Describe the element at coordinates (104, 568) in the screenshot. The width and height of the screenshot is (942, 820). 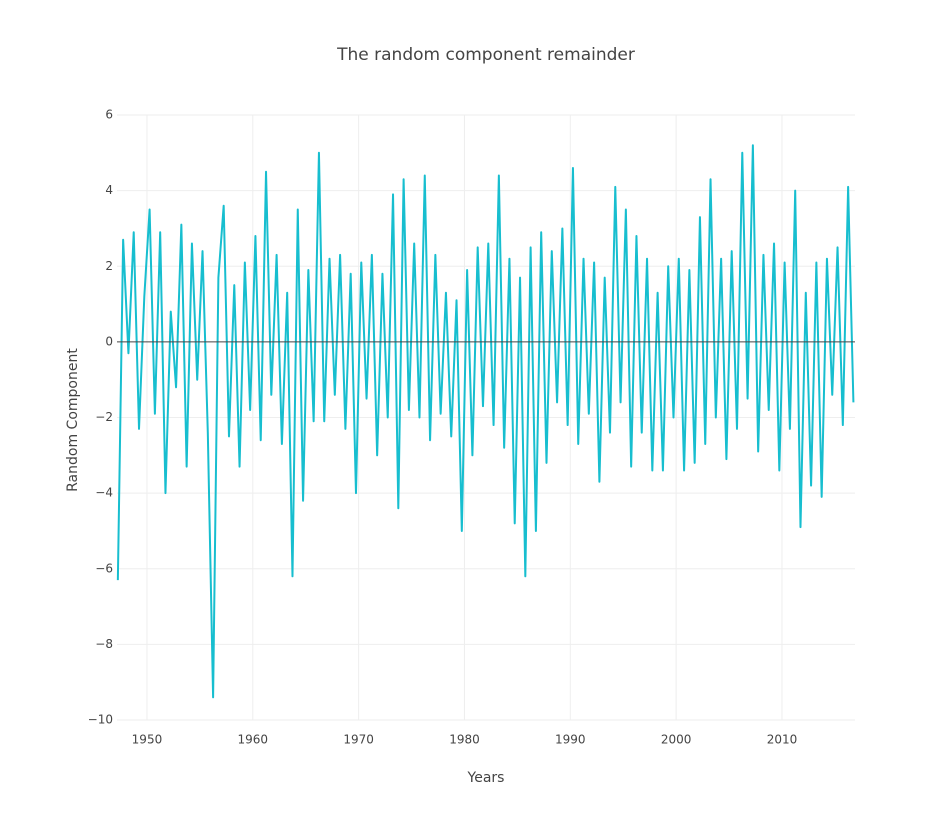
I see `y-tick-label: −6` at that location.